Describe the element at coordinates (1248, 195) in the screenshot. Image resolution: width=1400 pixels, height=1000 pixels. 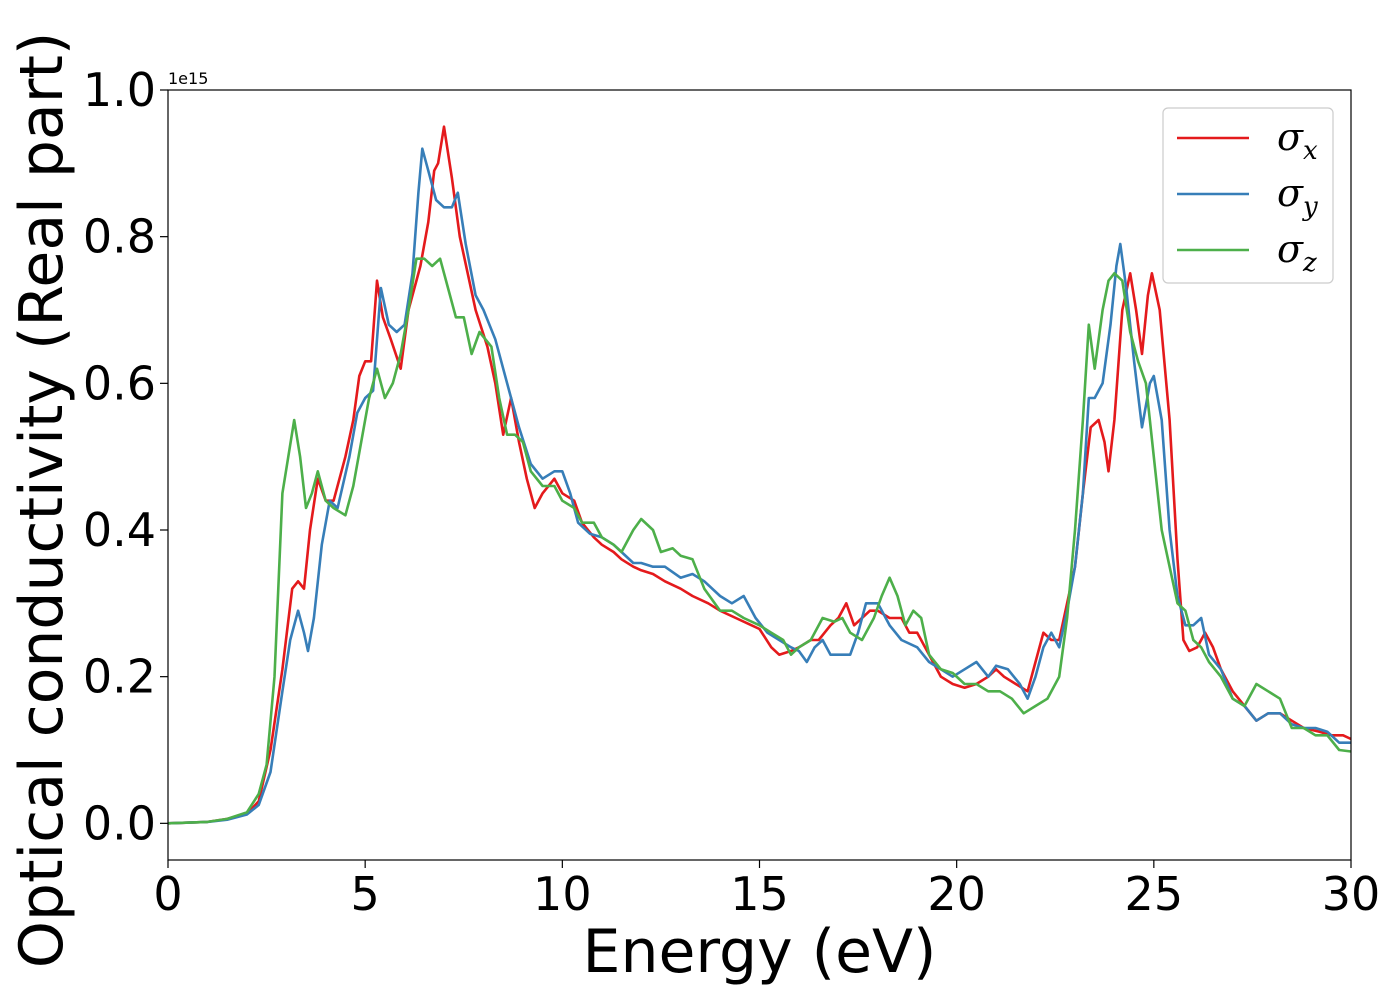
I see `legend-frame` at that location.